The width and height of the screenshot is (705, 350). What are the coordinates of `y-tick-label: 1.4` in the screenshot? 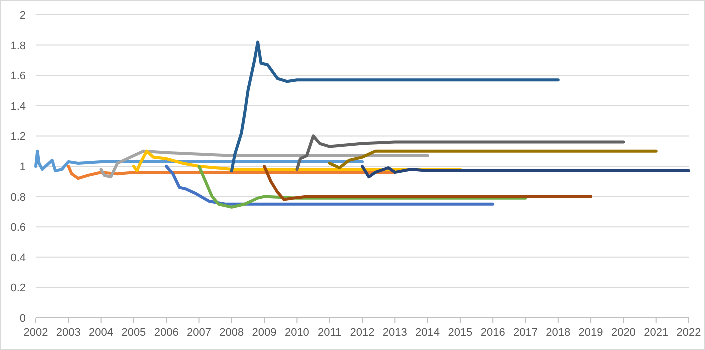 It's located at (18, 106).